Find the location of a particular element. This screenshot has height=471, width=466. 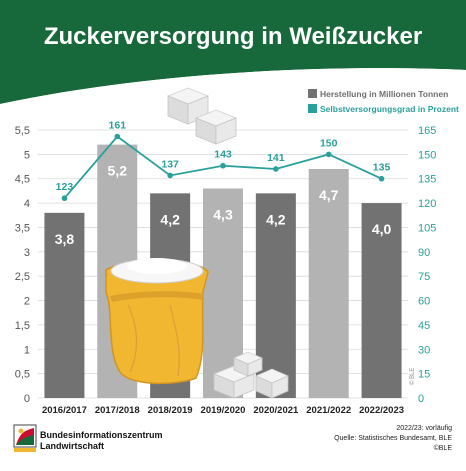

sugar-cubes-bottom-illustration is located at coordinates (250, 375).